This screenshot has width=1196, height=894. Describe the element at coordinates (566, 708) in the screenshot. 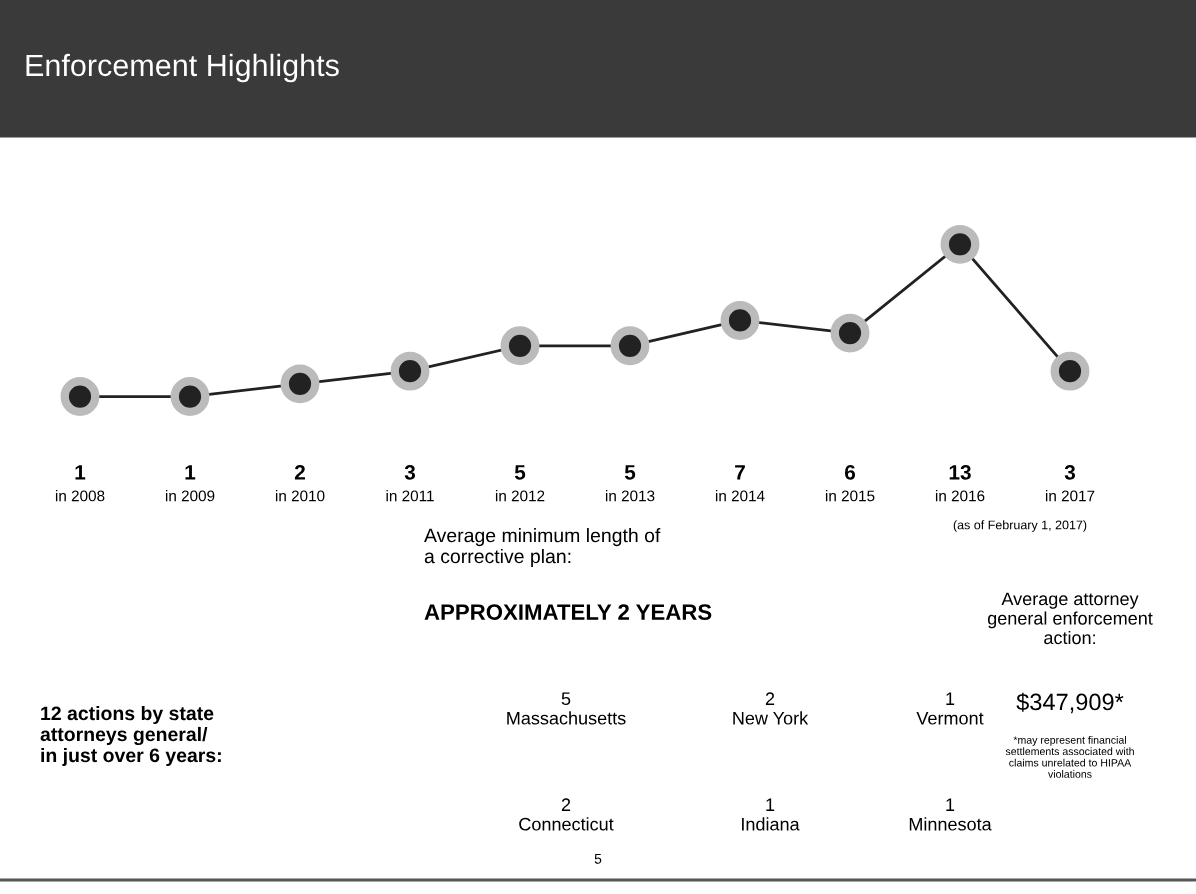

I see `text: 5 Massachusetts` at that location.